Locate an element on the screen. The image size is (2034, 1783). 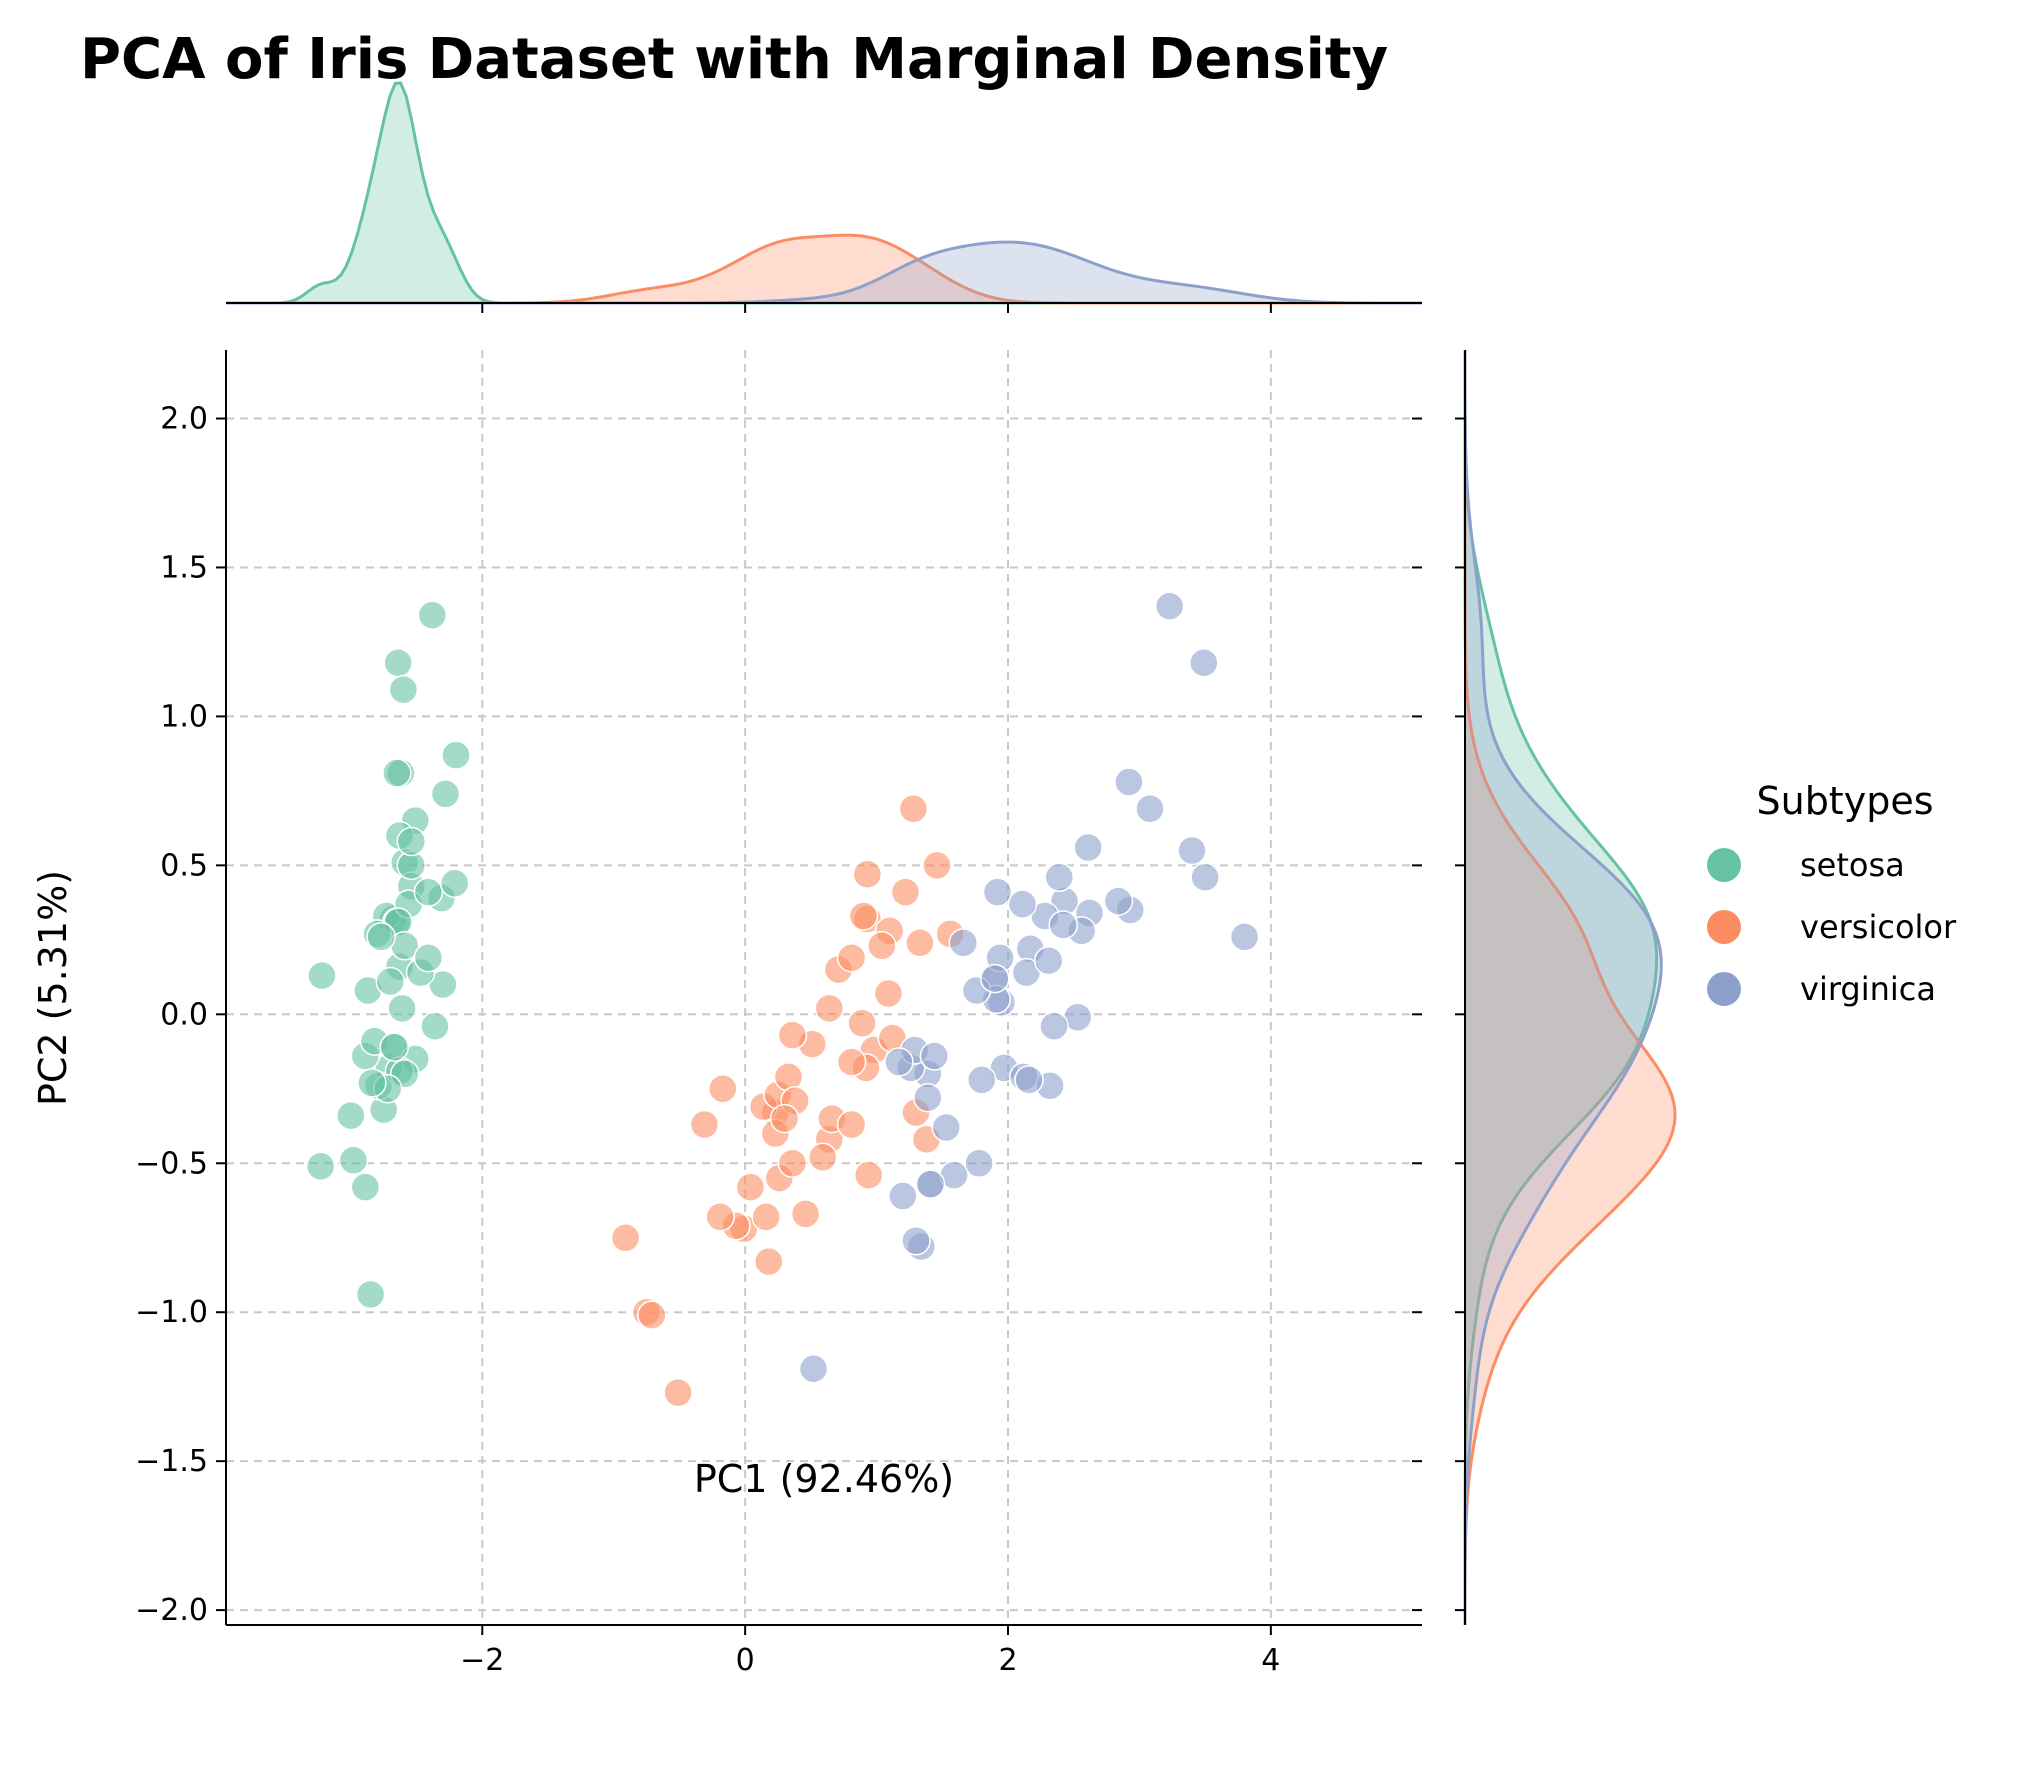
x-tick-label: 4 is located at coordinates (1270, 1660).